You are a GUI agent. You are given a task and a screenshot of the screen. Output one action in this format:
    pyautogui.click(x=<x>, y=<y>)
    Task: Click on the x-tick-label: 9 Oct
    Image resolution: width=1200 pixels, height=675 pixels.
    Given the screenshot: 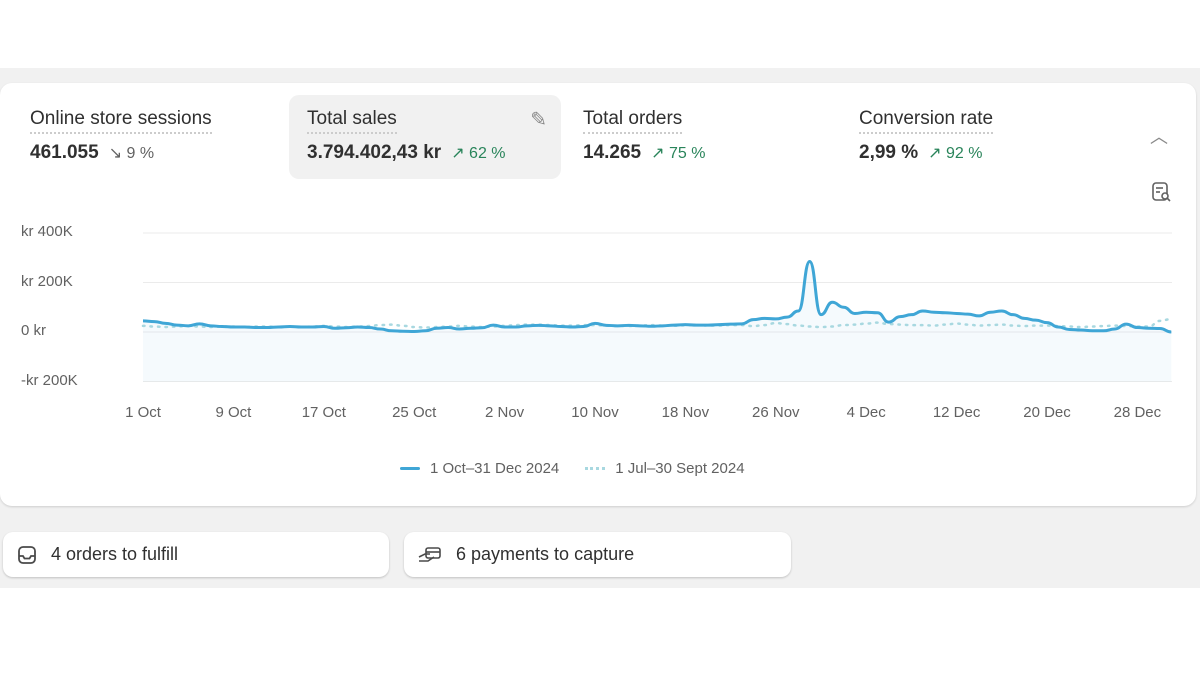 What is the action you would take?
    pyautogui.click(x=233, y=412)
    